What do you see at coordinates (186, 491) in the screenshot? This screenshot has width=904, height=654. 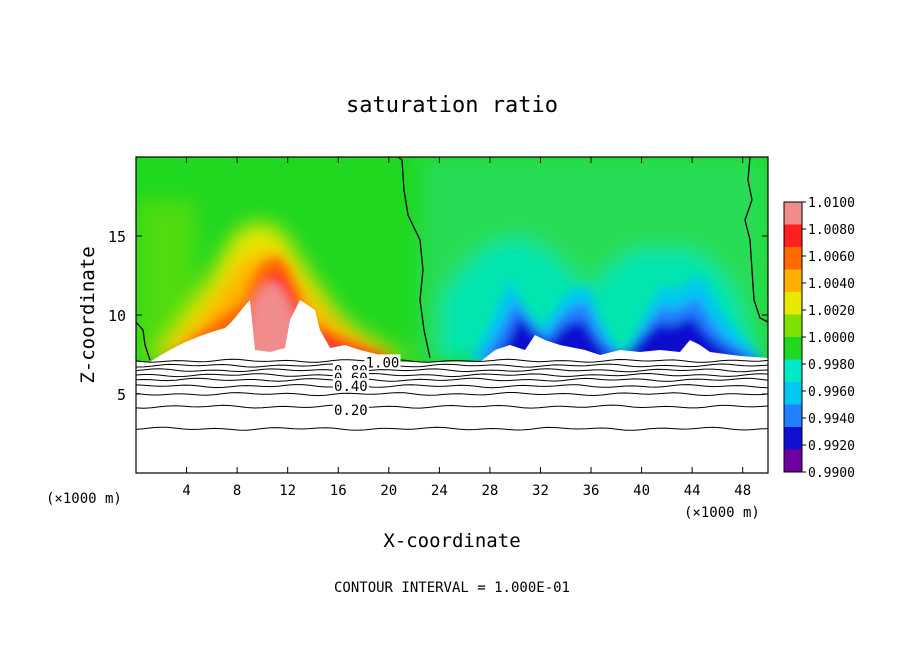 I see `x-tick-label: 4` at bounding box center [186, 491].